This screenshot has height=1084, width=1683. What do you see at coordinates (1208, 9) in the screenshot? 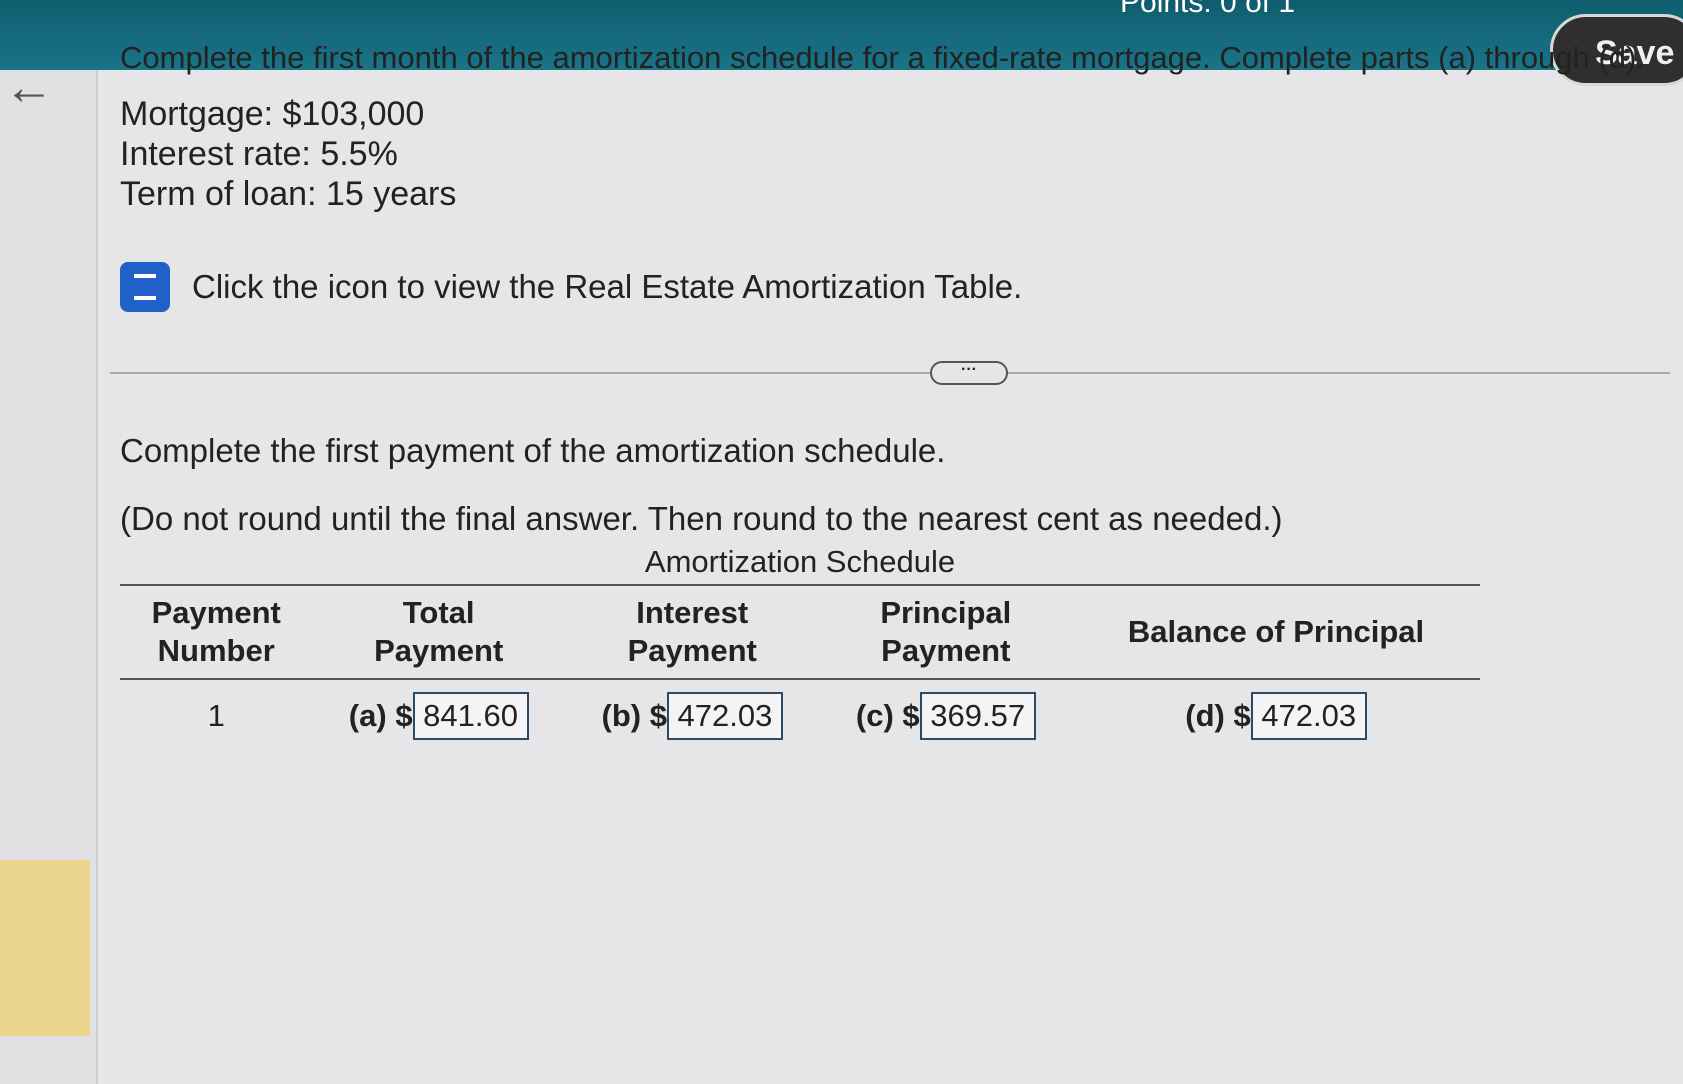
I see `points: Points: 0 of 1` at bounding box center [1208, 9].